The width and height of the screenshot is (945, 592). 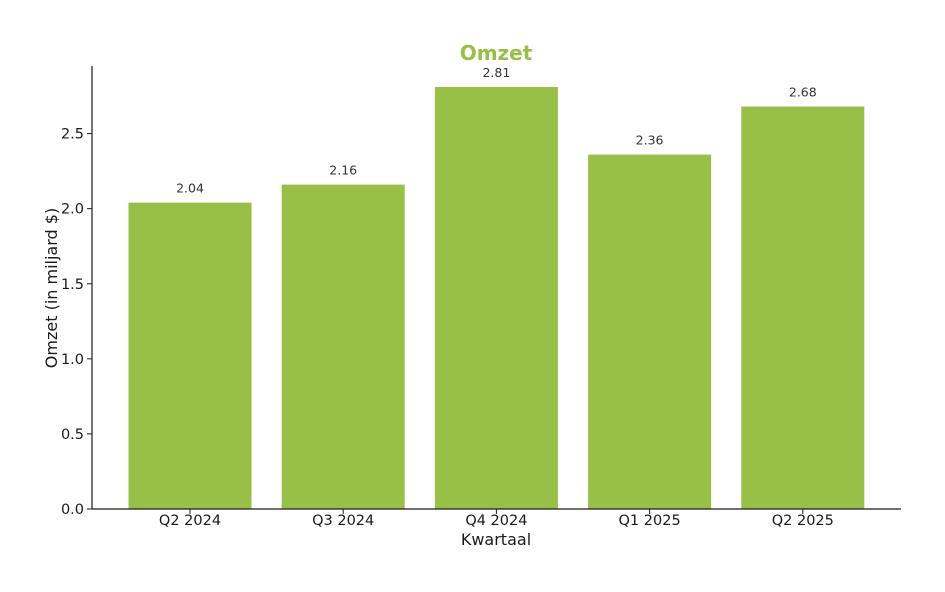 What do you see at coordinates (190, 355) in the screenshot?
I see `bar-q2-2024` at bounding box center [190, 355].